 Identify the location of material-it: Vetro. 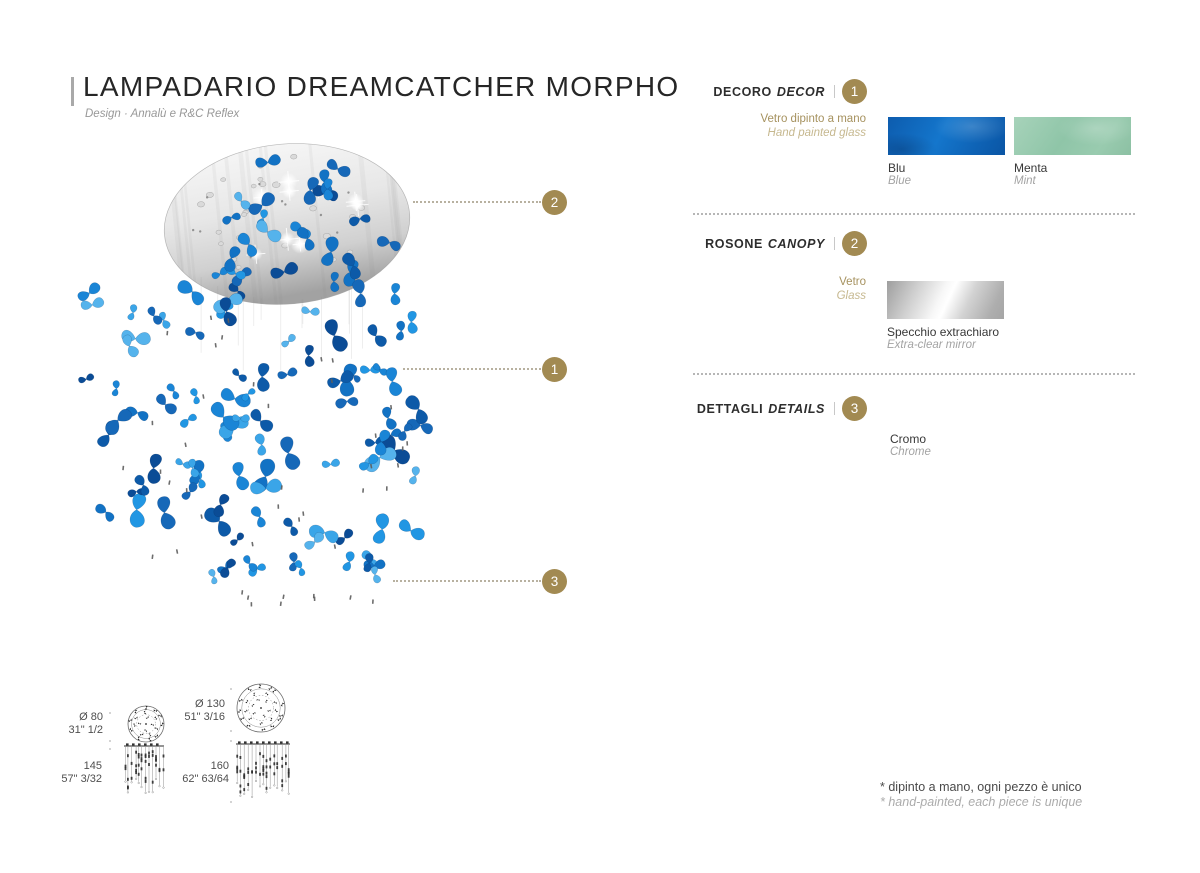
(852, 282).